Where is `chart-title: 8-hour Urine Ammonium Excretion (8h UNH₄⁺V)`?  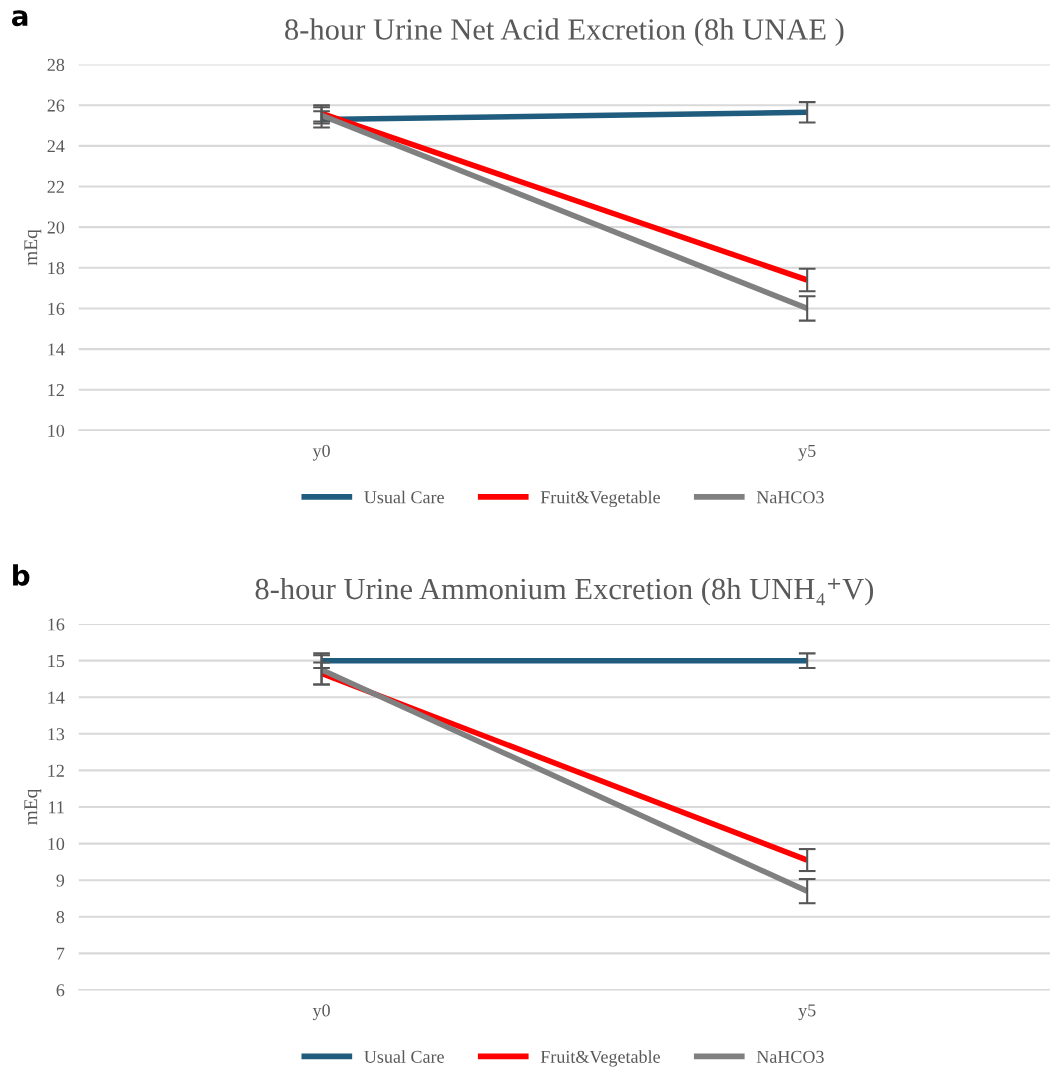
chart-title: 8-hour Urine Ammonium Excretion (8h UNH₄⁺V) is located at coordinates (564, 591).